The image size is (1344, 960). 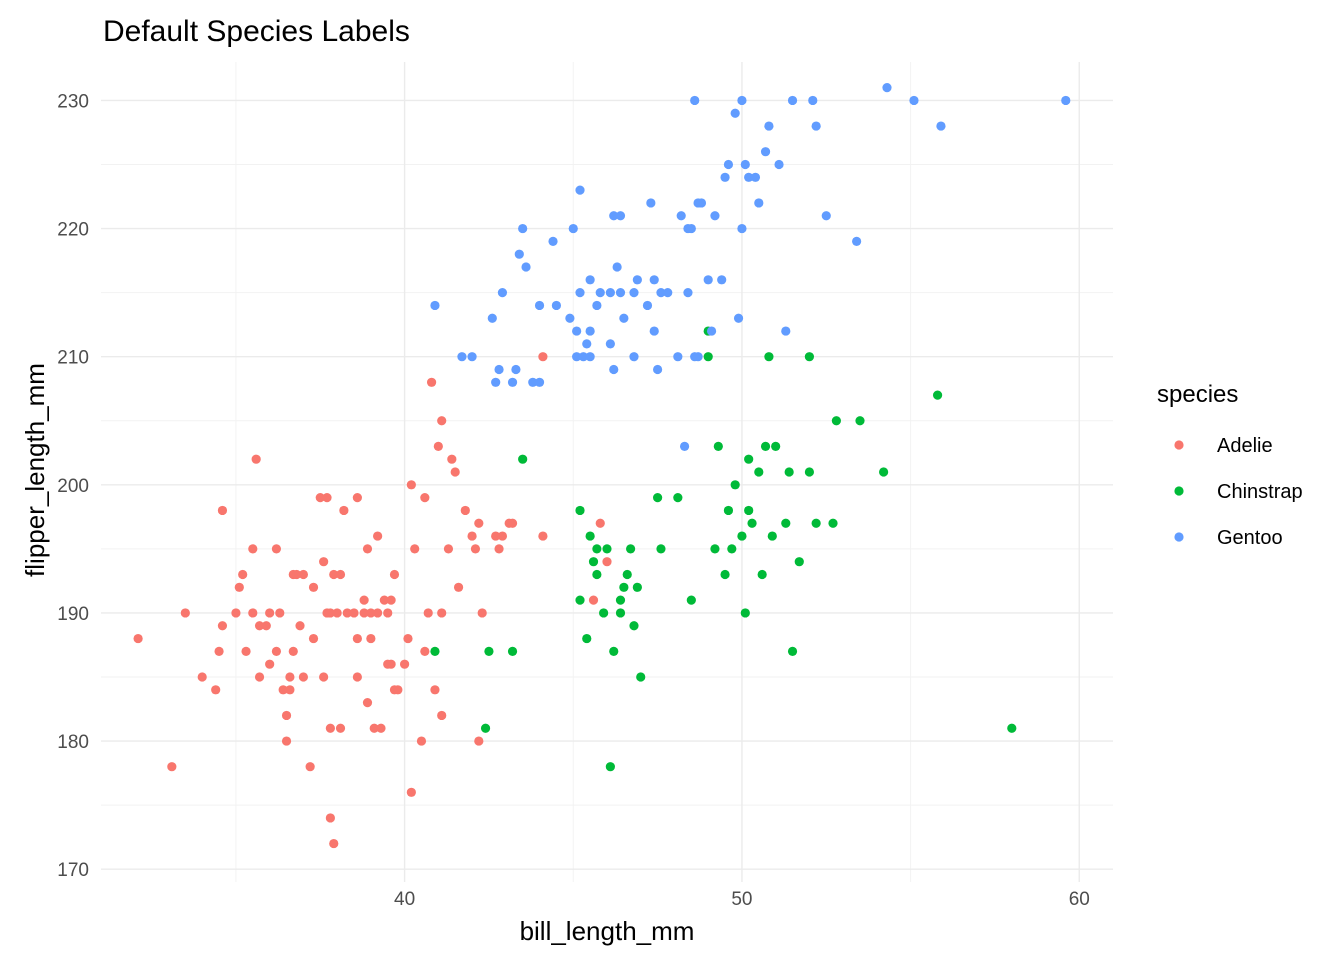 I want to click on y-tick-label: 220, so click(x=73, y=230).